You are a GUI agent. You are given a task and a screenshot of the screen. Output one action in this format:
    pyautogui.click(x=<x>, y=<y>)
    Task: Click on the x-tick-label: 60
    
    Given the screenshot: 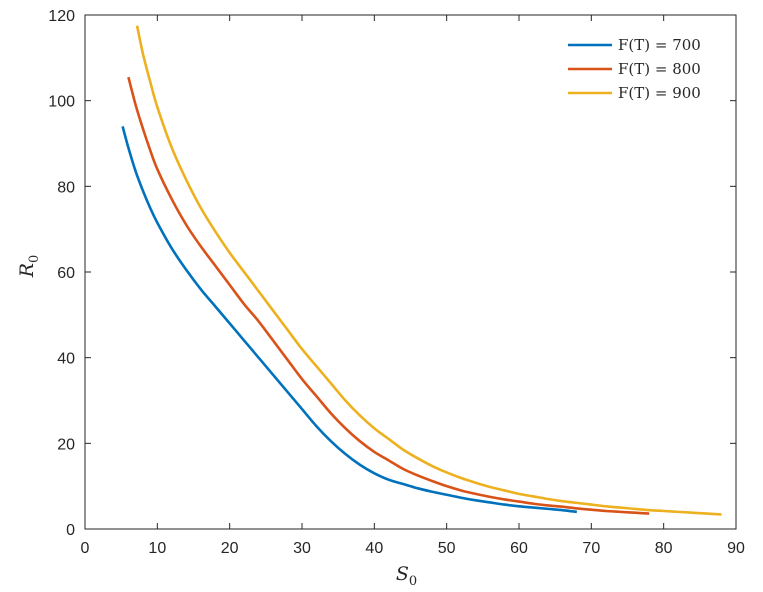 What is the action you would take?
    pyautogui.click(x=519, y=548)
    